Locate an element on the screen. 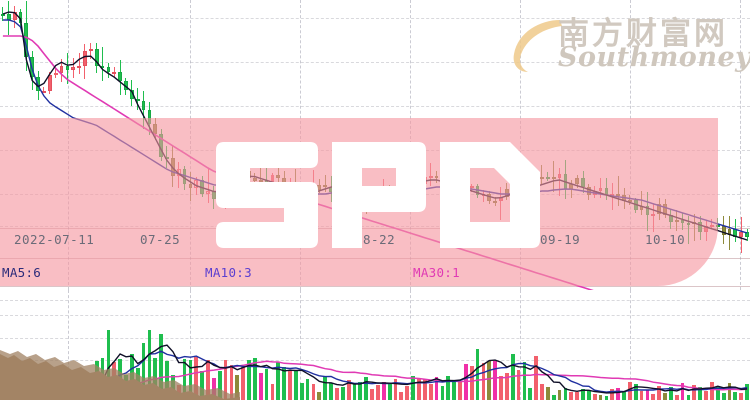 The width and height of the screenshot is (750, 400). ma30-legend-label: MA30:1 is located at coordinates (436, 272).